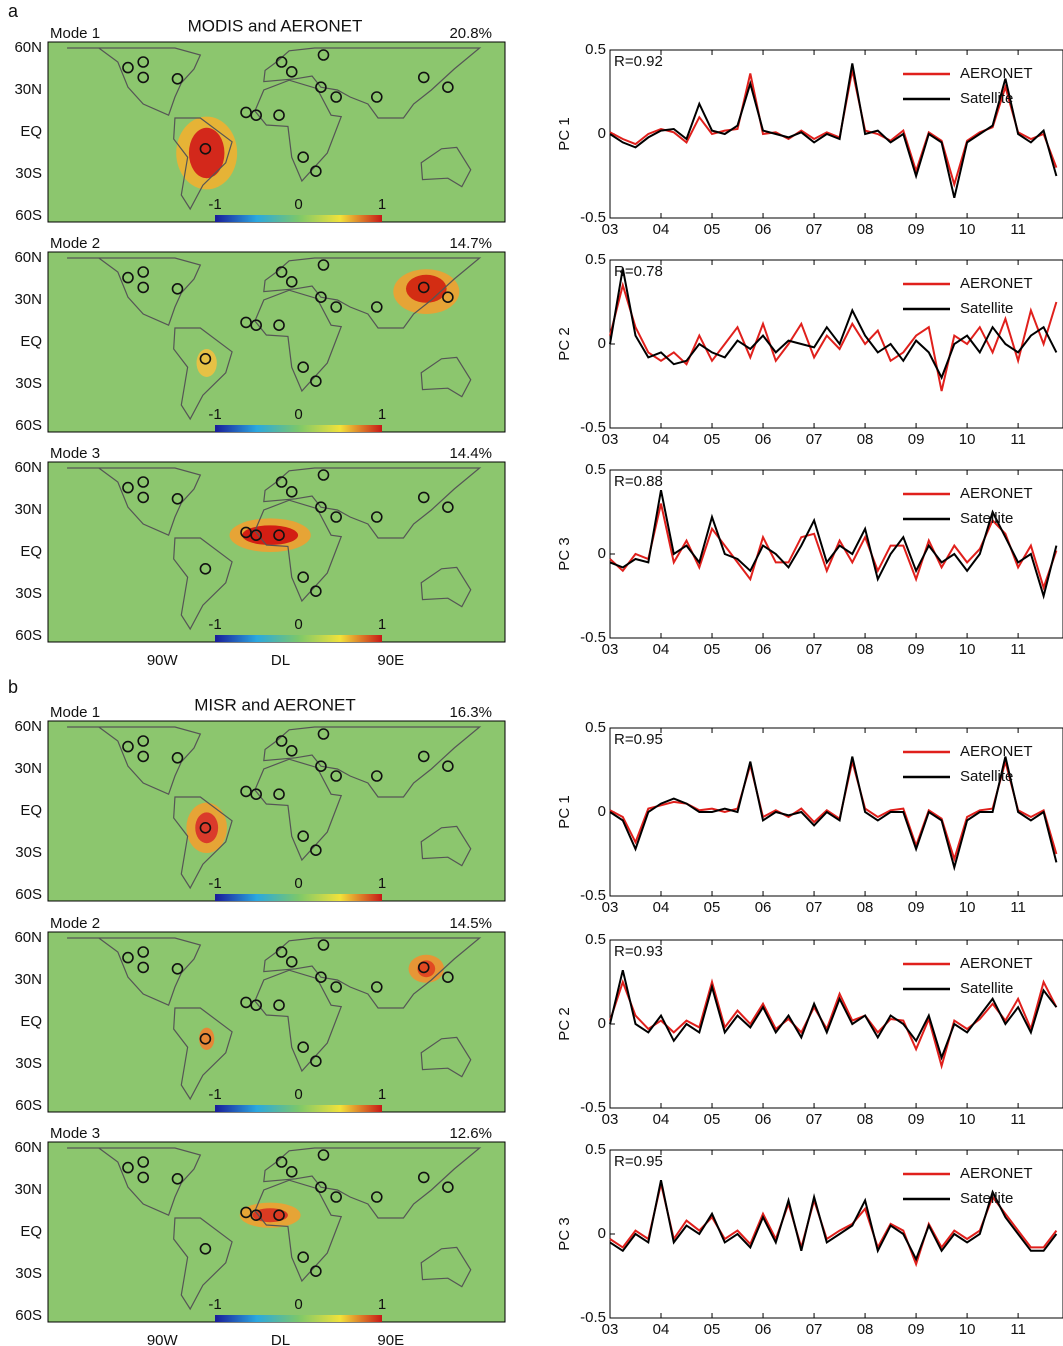 The width and height of the screenshot is (1063, 1346). I want to click on y-axis-label: PC 2, so click(564, 343).